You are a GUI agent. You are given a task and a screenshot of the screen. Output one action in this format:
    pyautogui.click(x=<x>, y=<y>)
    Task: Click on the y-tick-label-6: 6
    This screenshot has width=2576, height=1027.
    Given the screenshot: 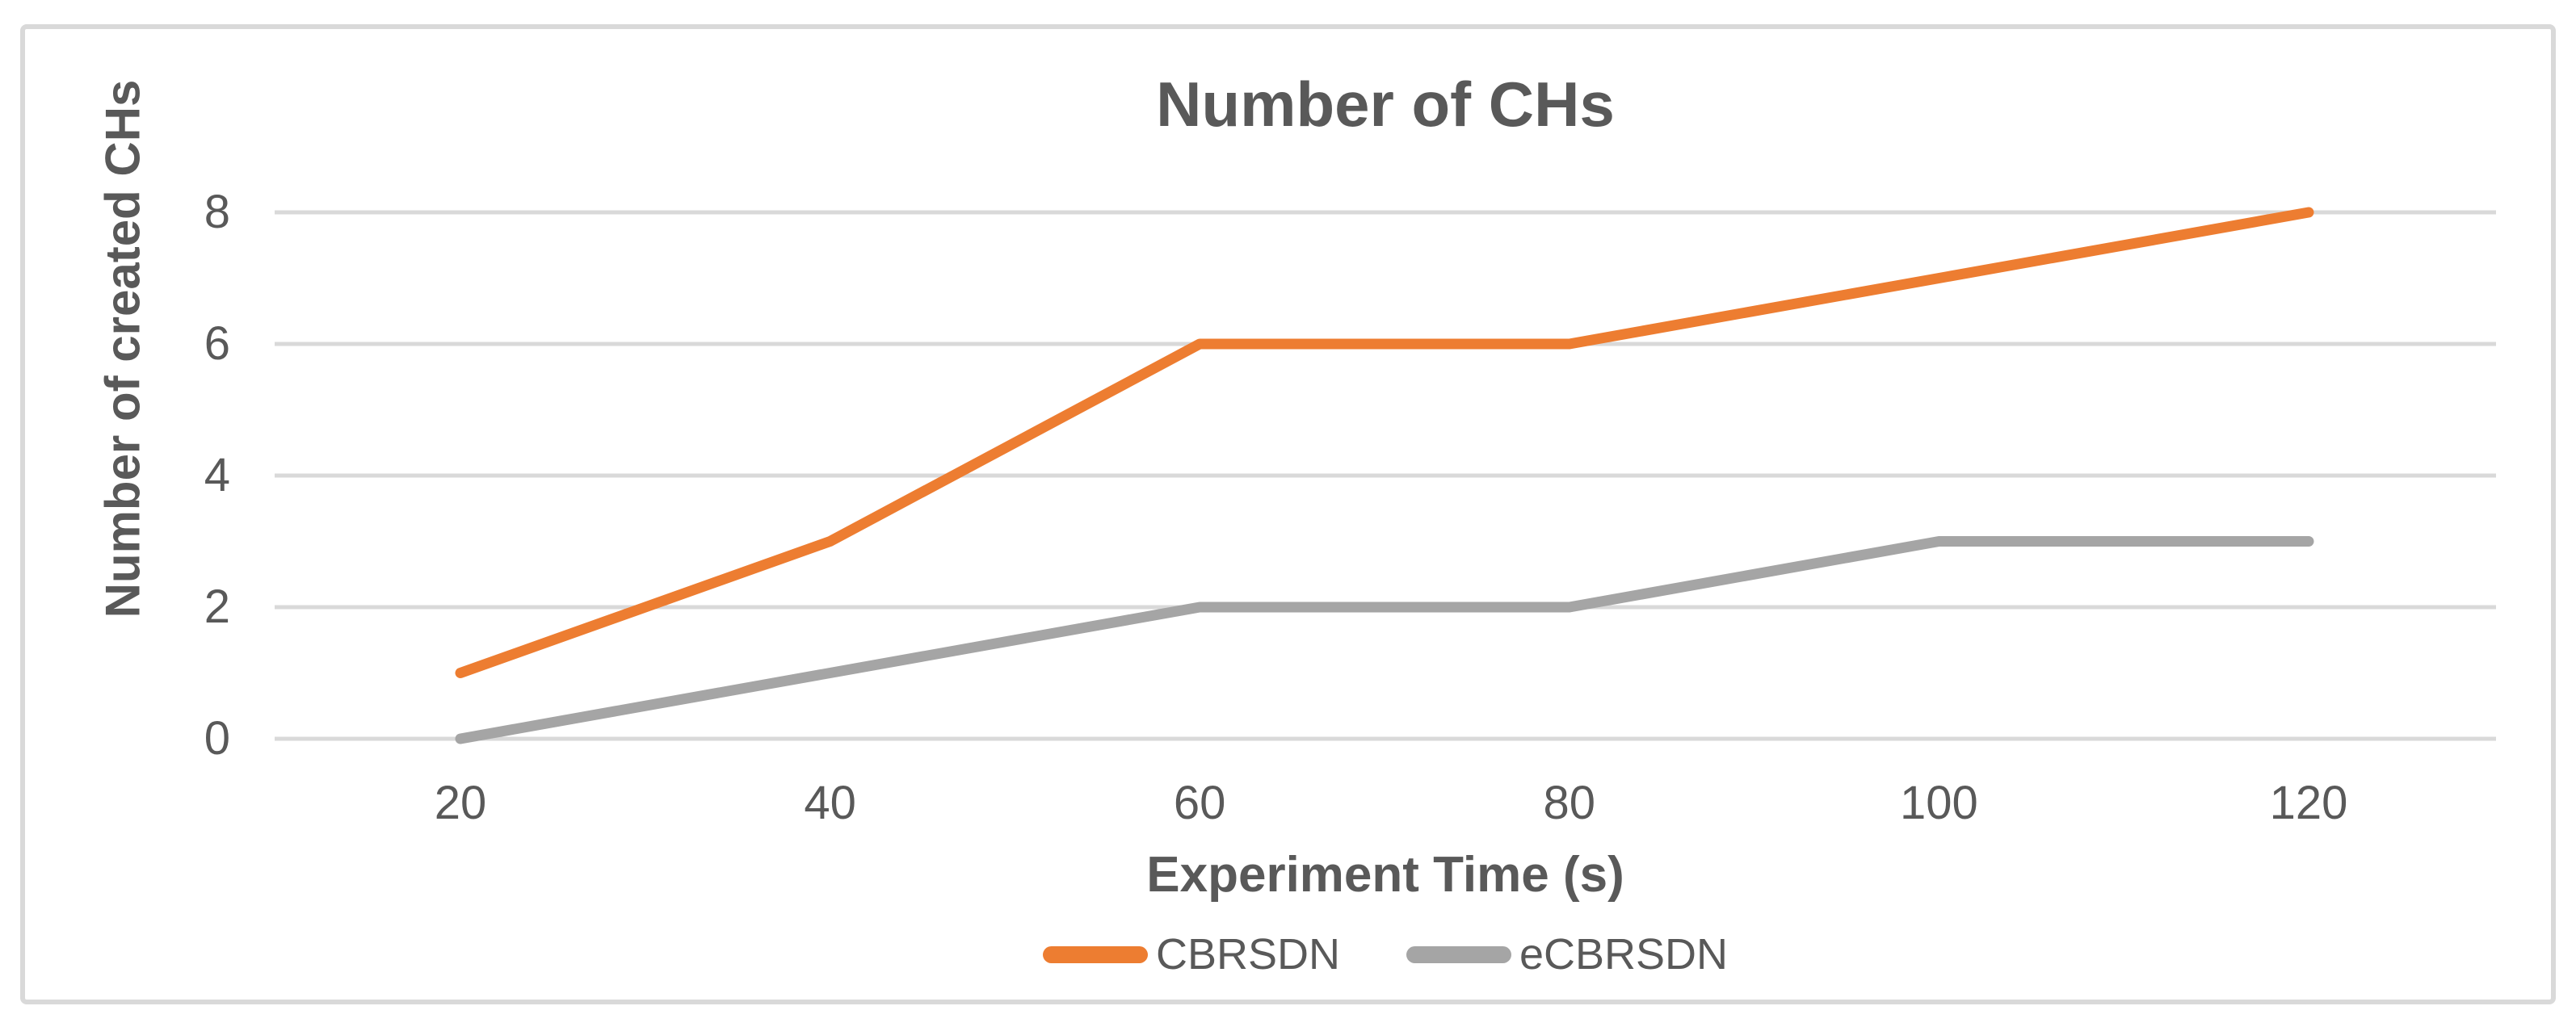 What is the action you would take?
    pyautogui.click(x=217, y=343)
    